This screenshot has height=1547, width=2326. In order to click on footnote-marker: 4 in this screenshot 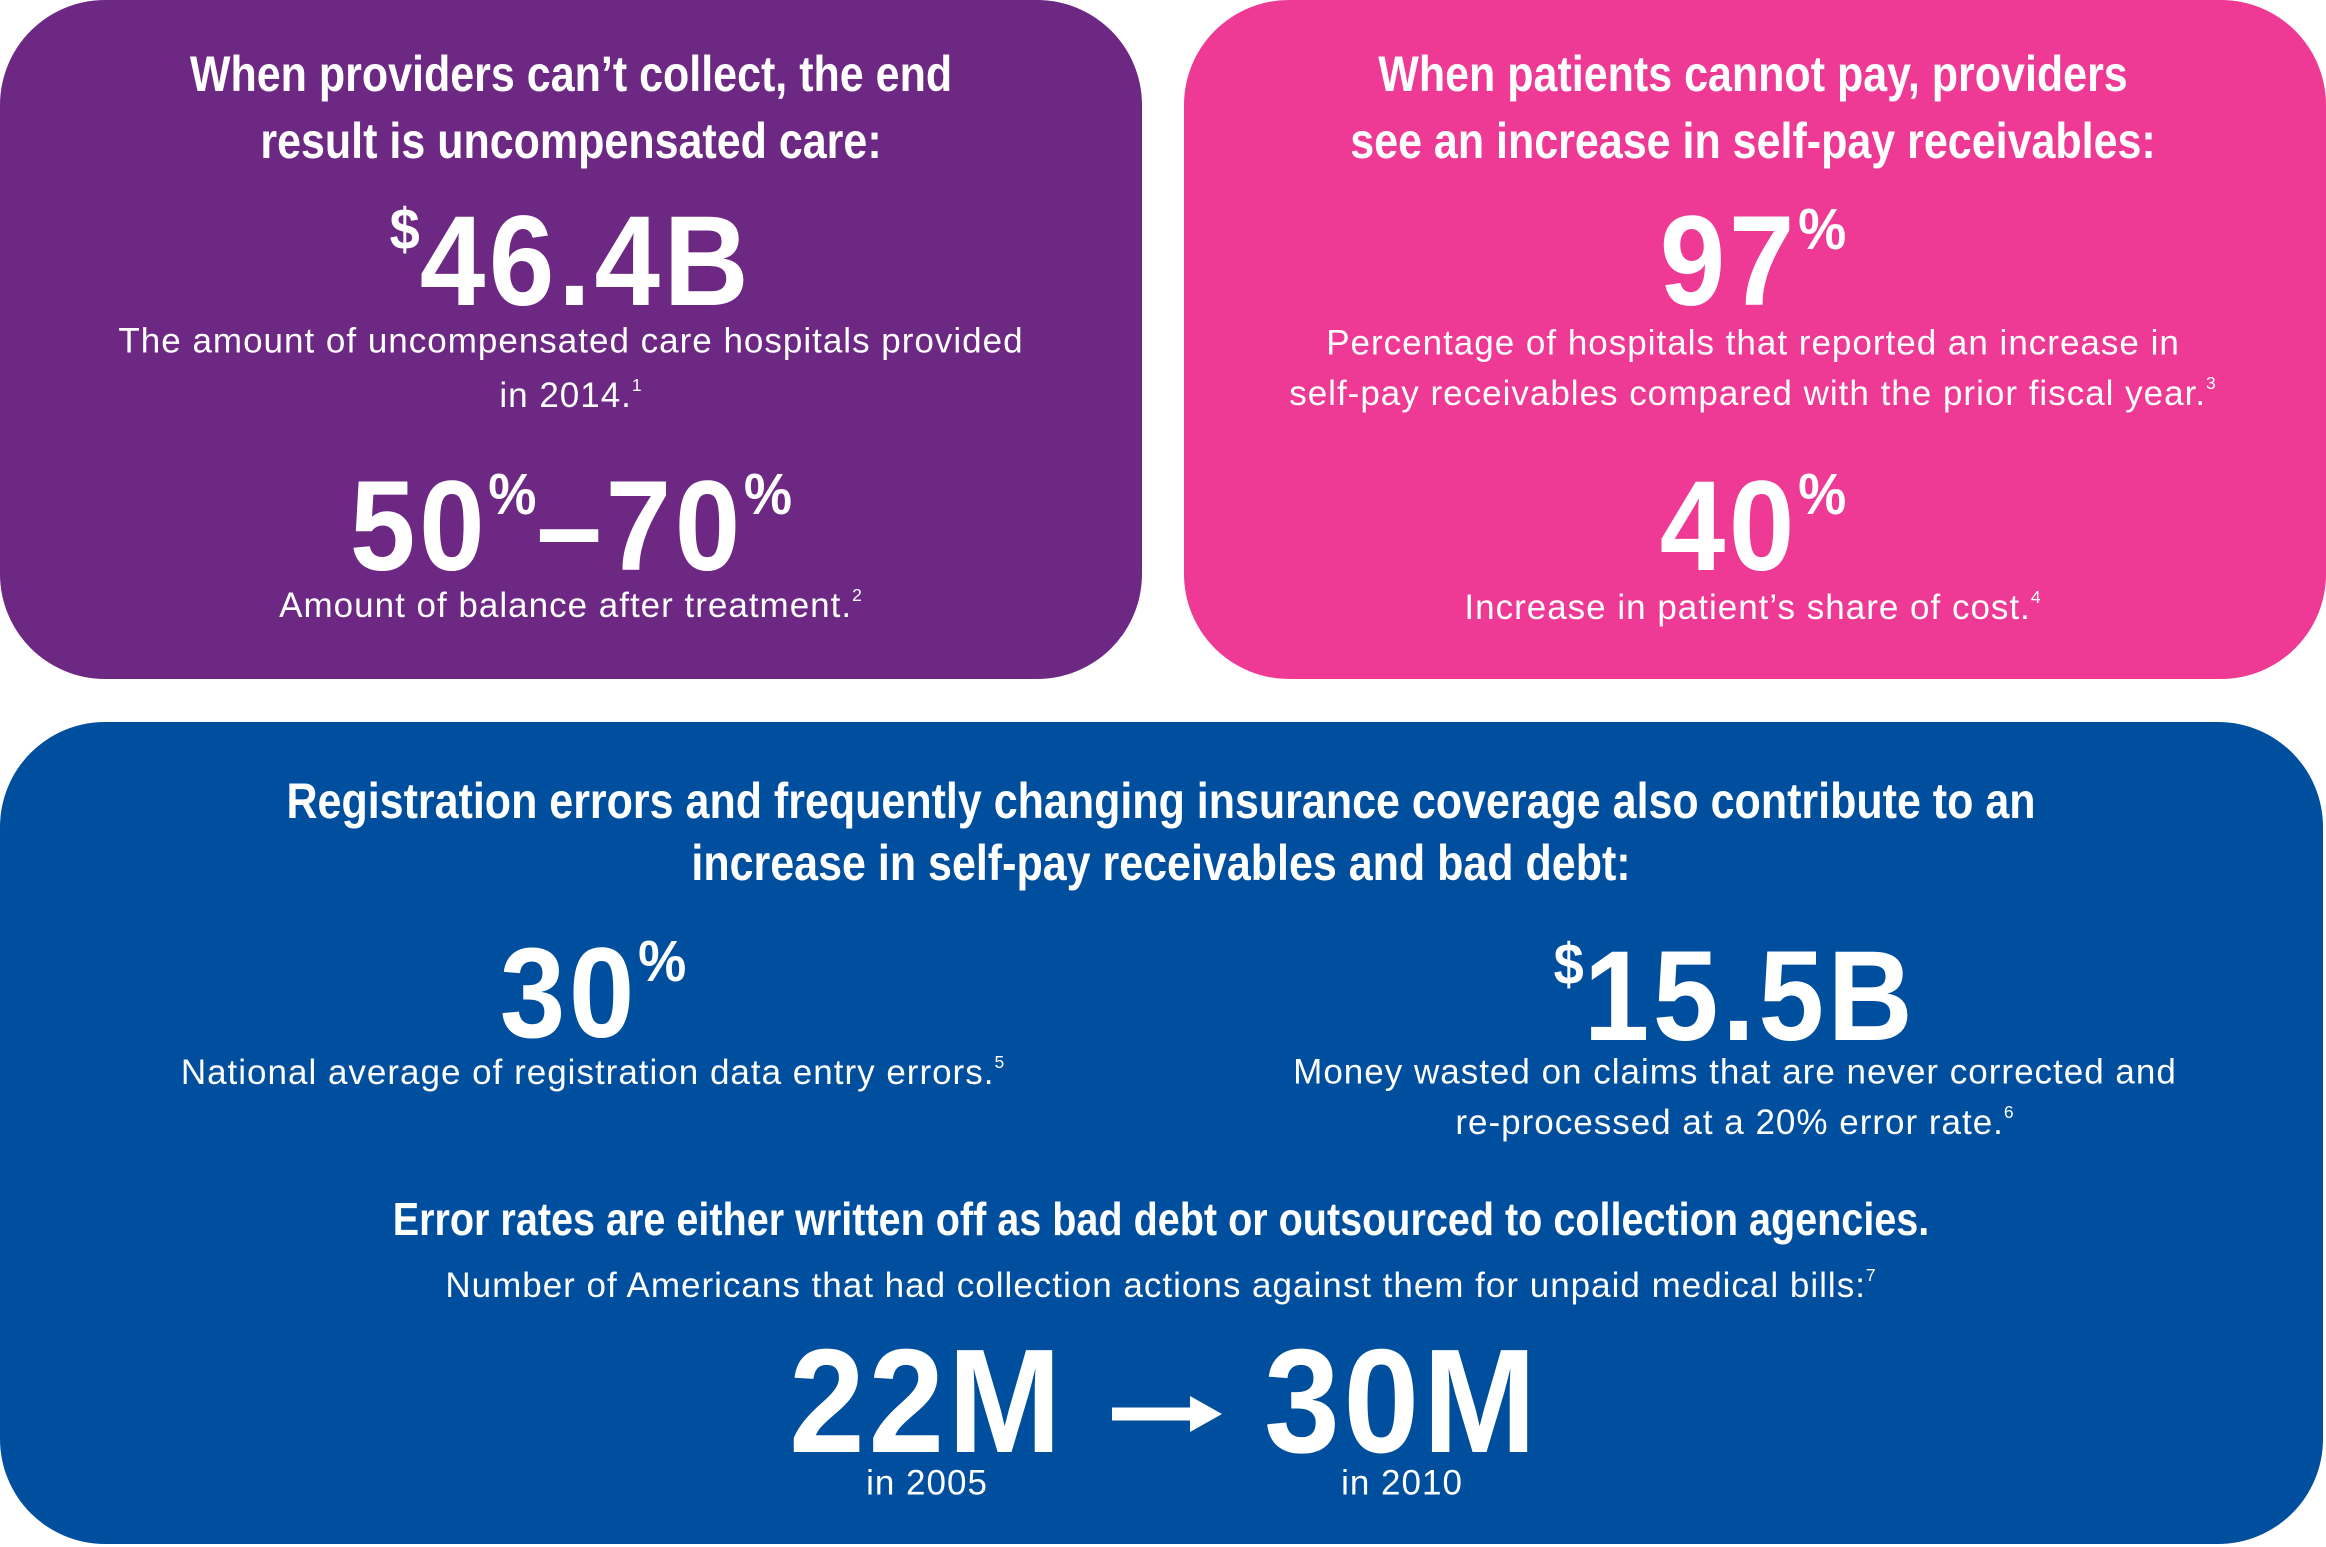, I will do `click(2036, 597)`.